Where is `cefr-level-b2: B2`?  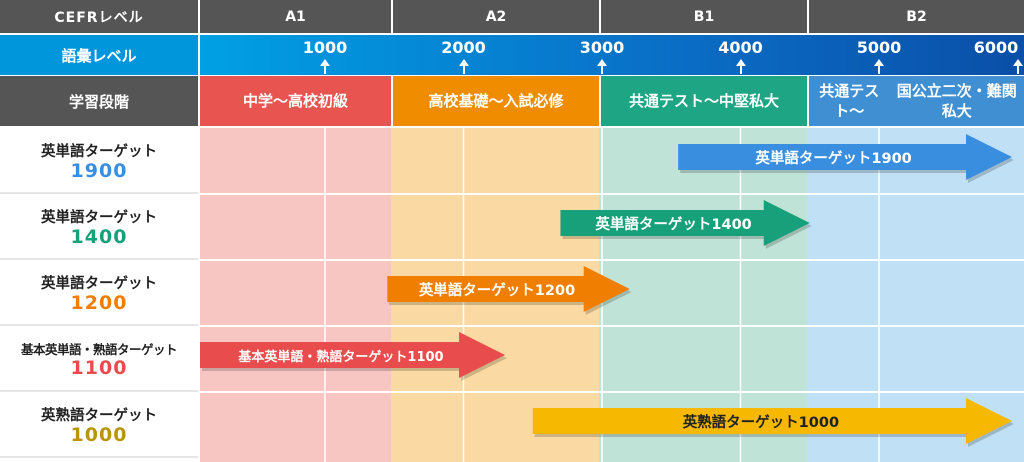 cefr-level-b2: B2 is located at coordinates (916, 16).